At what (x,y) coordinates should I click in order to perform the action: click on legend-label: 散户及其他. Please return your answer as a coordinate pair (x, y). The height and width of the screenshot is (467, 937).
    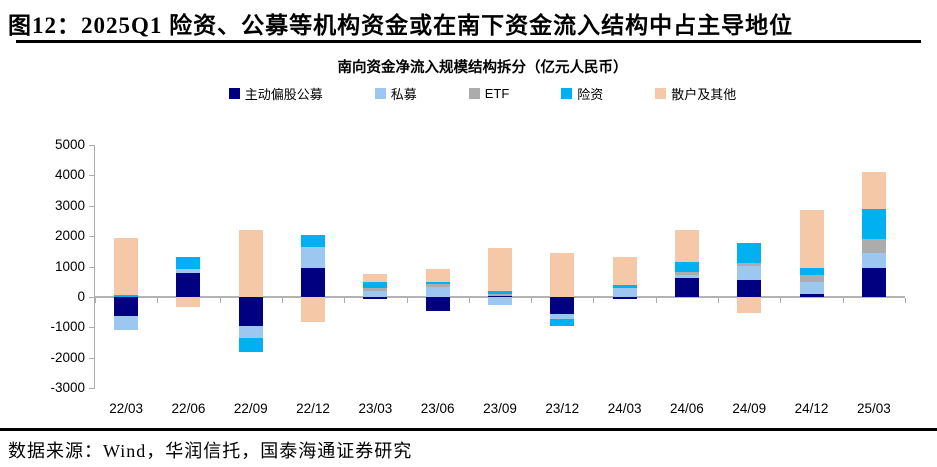
    Looking at the image, I should click on (704, 94).